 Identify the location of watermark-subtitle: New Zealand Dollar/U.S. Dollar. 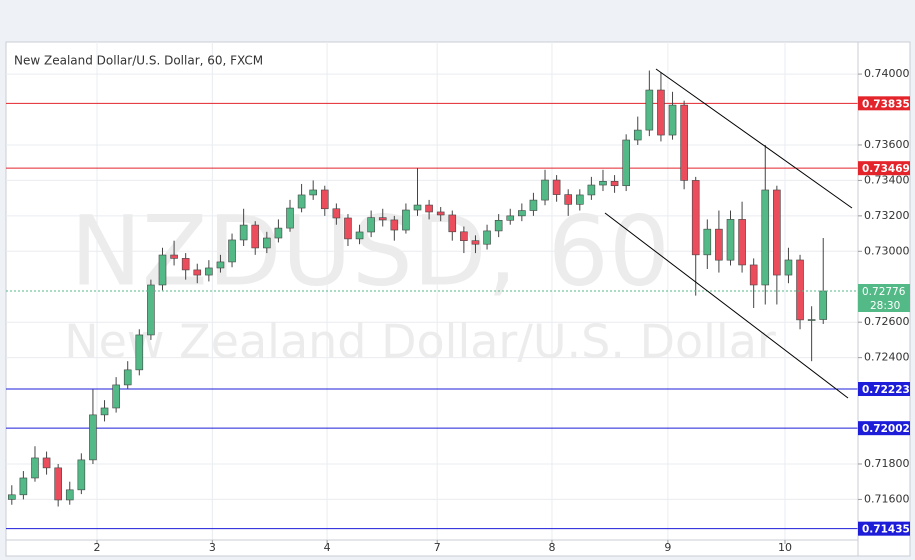
(420, 342).